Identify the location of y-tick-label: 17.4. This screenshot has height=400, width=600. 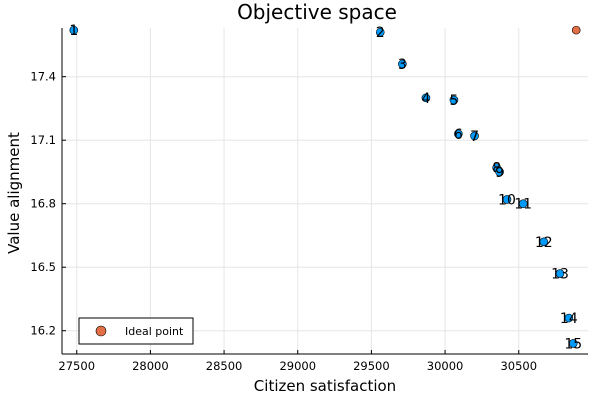
(43, 77).